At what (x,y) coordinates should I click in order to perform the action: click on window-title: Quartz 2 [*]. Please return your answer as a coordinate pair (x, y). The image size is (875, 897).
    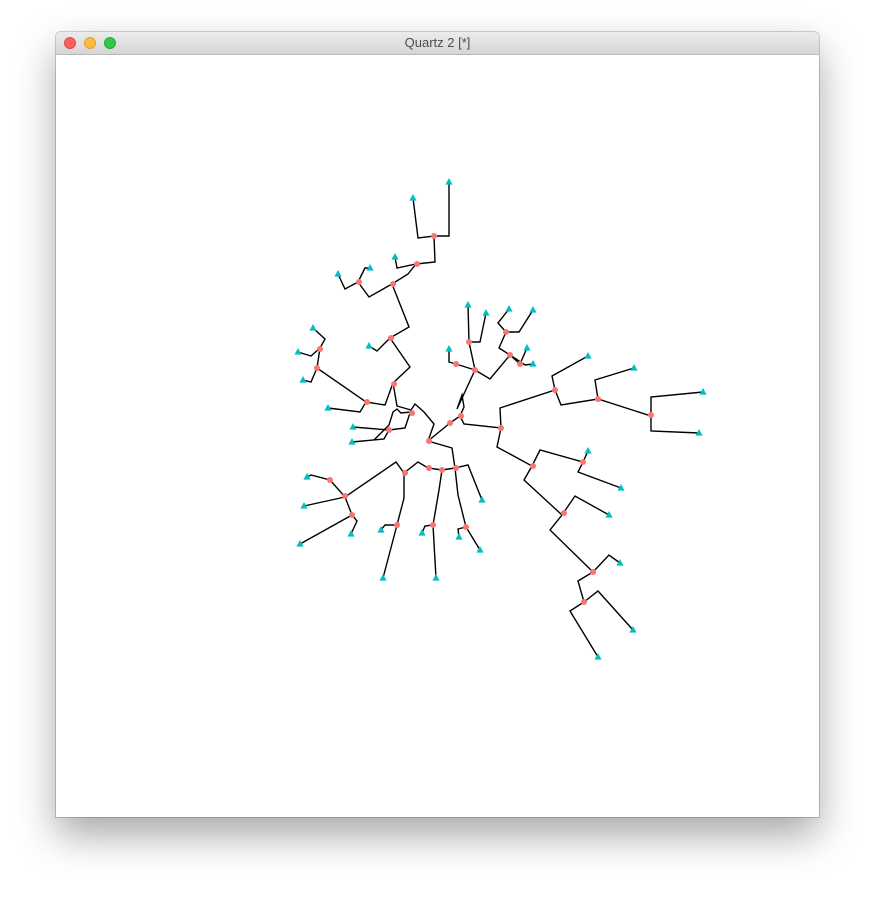
    Looking at the image, I should click on (437, 42).